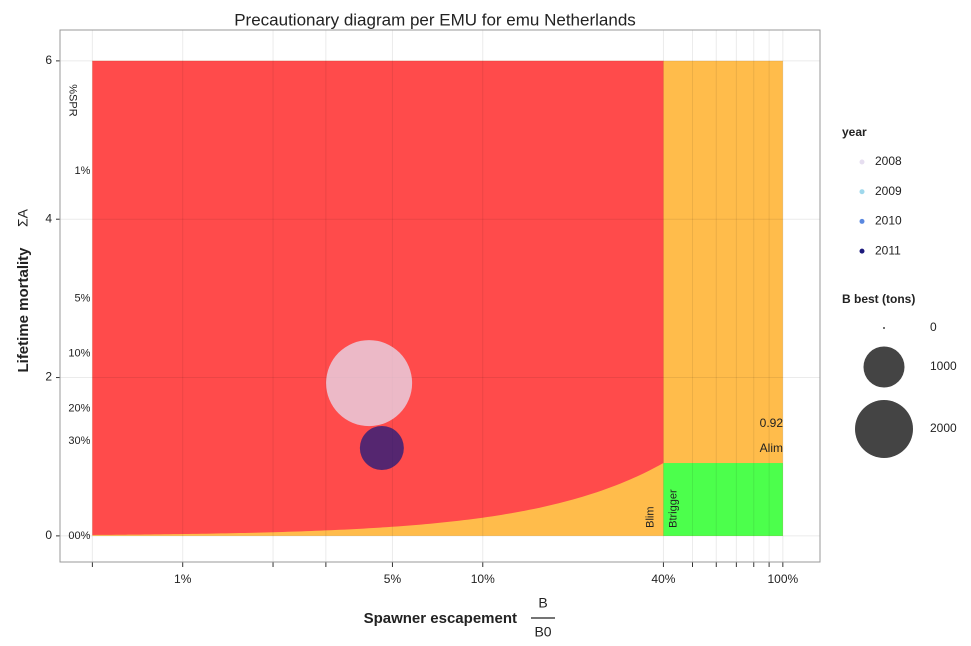 The image size is (971, 646). Describe the element at coordinates (393, 579) in the screenshot. I see `x-tick-label: 5%` at that location.